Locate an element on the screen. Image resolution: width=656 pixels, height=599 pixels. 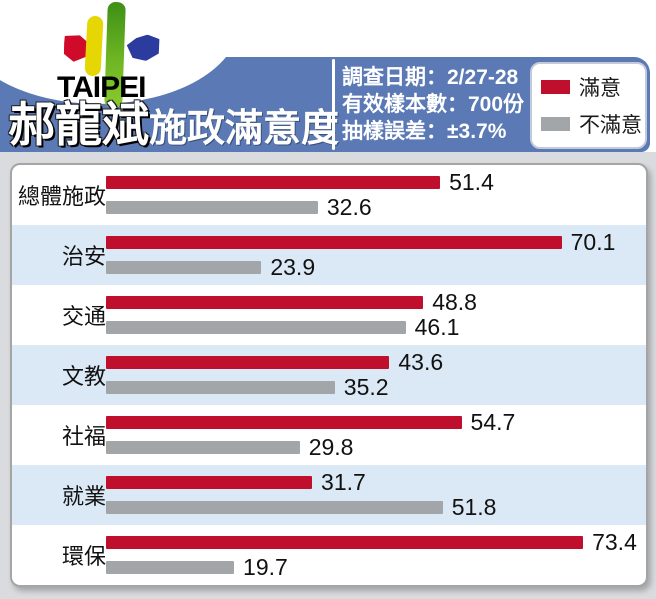
legend-row-dissatisfied: 不滿意 is located at coordinates (593, 124).